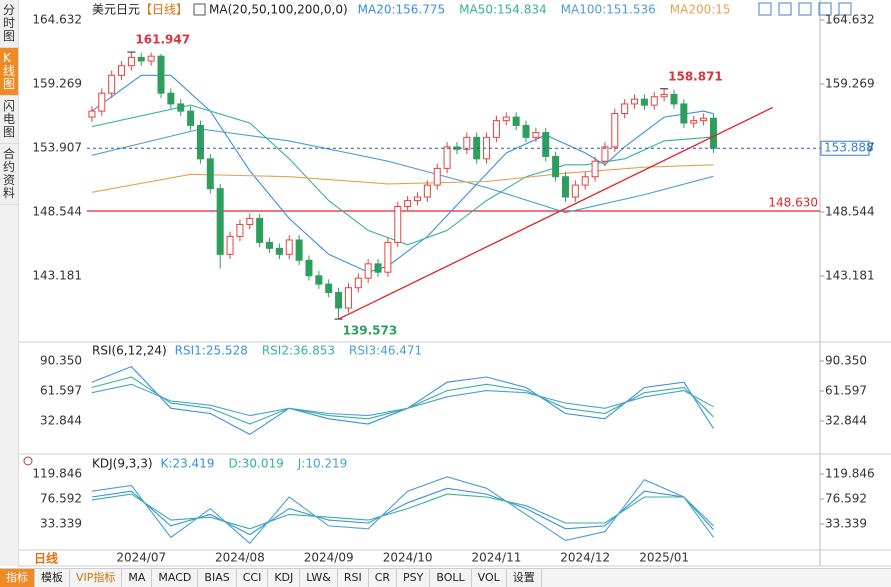 The width and height of the screenshot is (891, 587). I want to click on x-tick-label: 2025/01, so click(664, 558).